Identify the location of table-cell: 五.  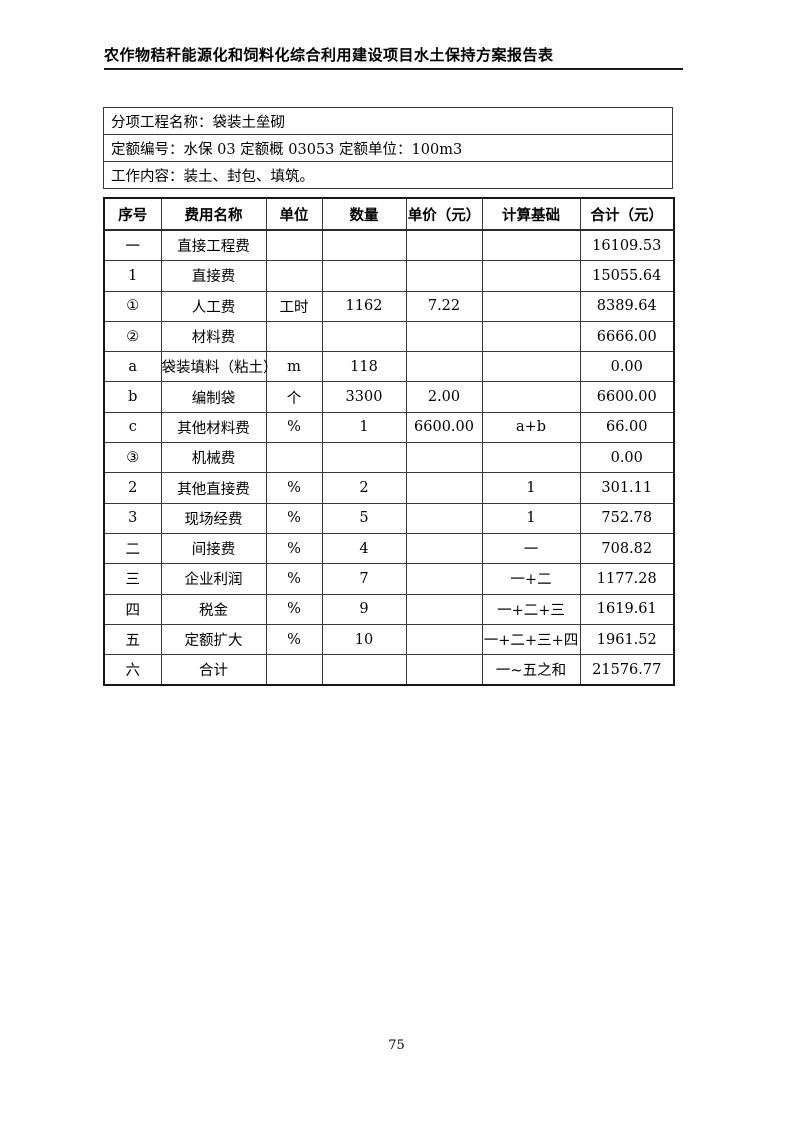
(132, 639).